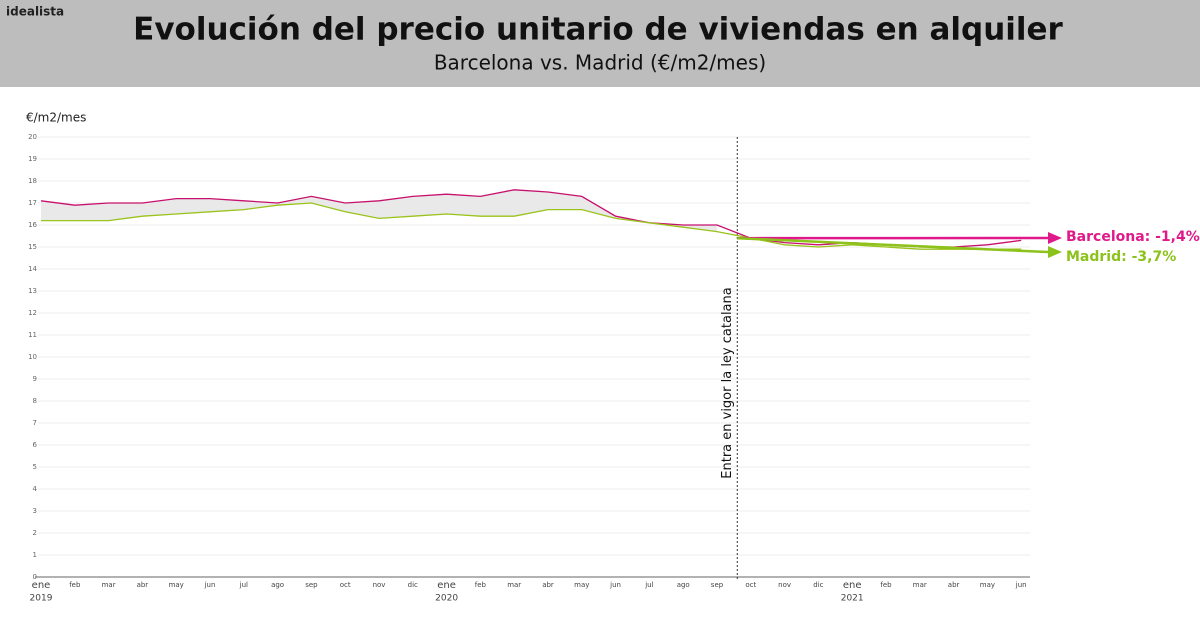 The image size is (1200, 627). What do you see at coordinates (1133, 237) in the screenshot?
I see `end-label: Barcelona: -1,4%` at bounding box center [1133, 237].